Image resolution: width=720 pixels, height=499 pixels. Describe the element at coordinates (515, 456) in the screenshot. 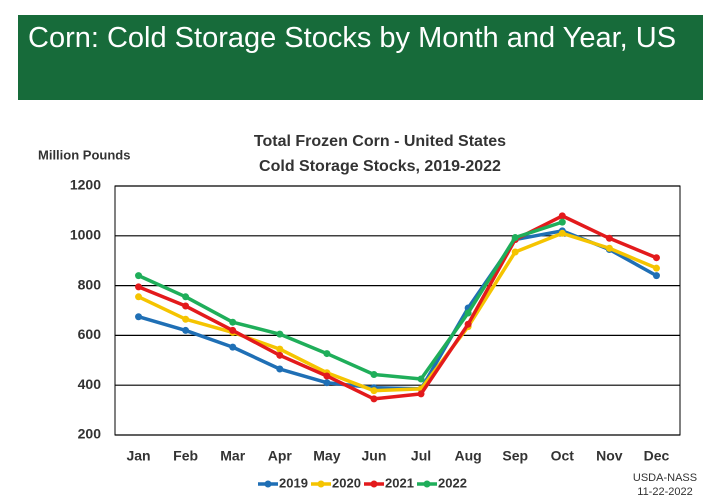

I see `x-tick-label: Sep` at that location.